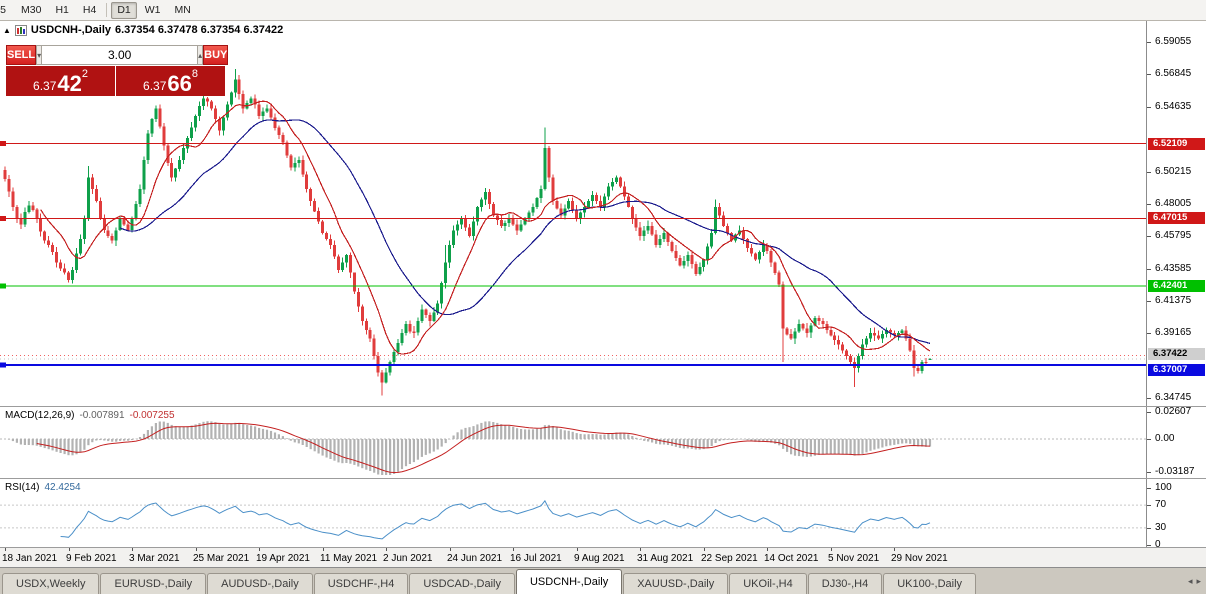 The width and height of the screenshot is (1206, 594). What do you see at coordinates (791, 558) in the screenshot?
I see `date-label: 14 Oct 2021` at bounding box center [791, 558].